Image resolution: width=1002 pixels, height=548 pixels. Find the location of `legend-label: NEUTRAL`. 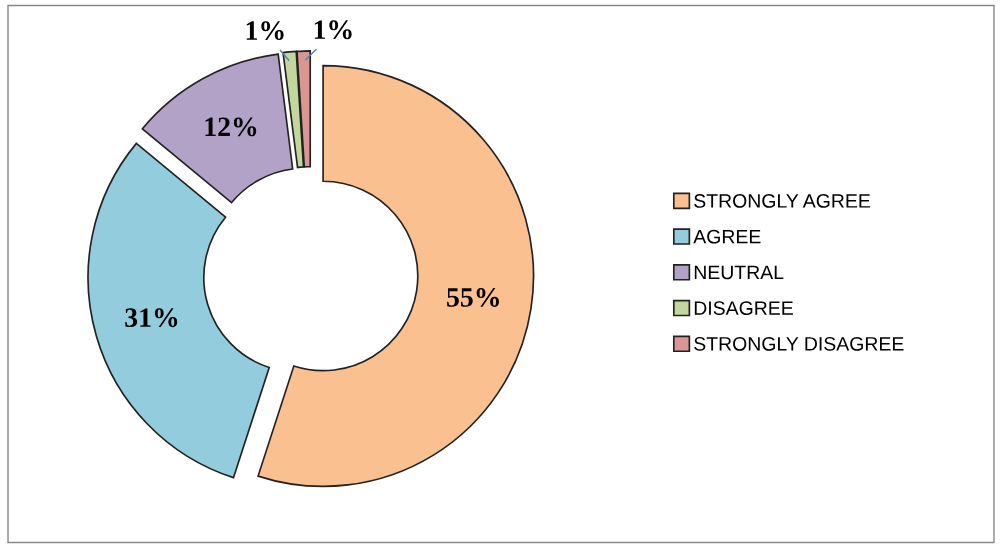

legend-label: NEUTRAL is located at coordinates (739, 272).